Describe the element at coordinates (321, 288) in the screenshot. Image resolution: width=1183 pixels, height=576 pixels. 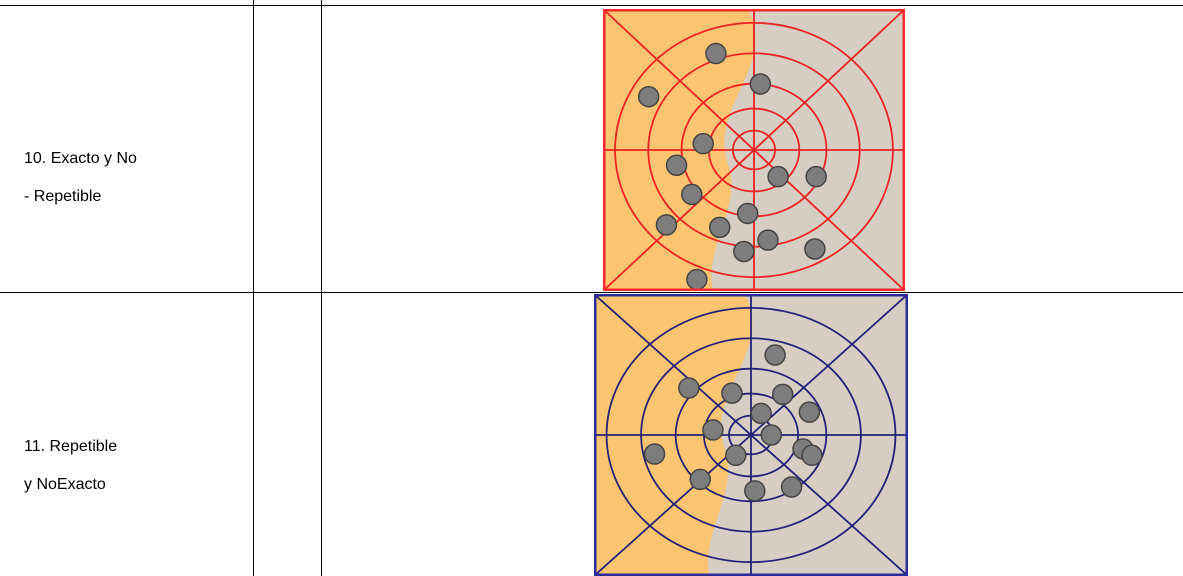
I see `table-border-mid-col` at that location.